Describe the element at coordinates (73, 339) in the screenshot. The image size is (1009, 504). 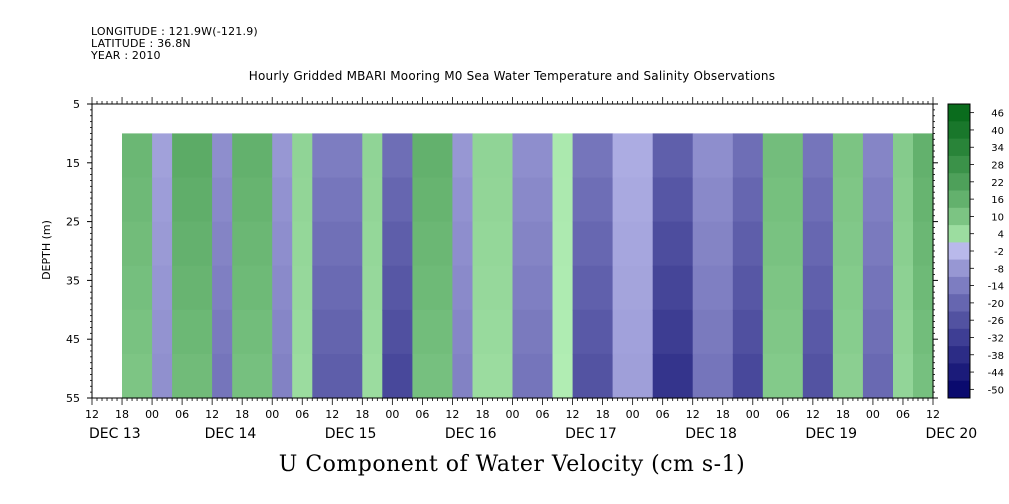
I see `y-tick-label: 45` at that location.